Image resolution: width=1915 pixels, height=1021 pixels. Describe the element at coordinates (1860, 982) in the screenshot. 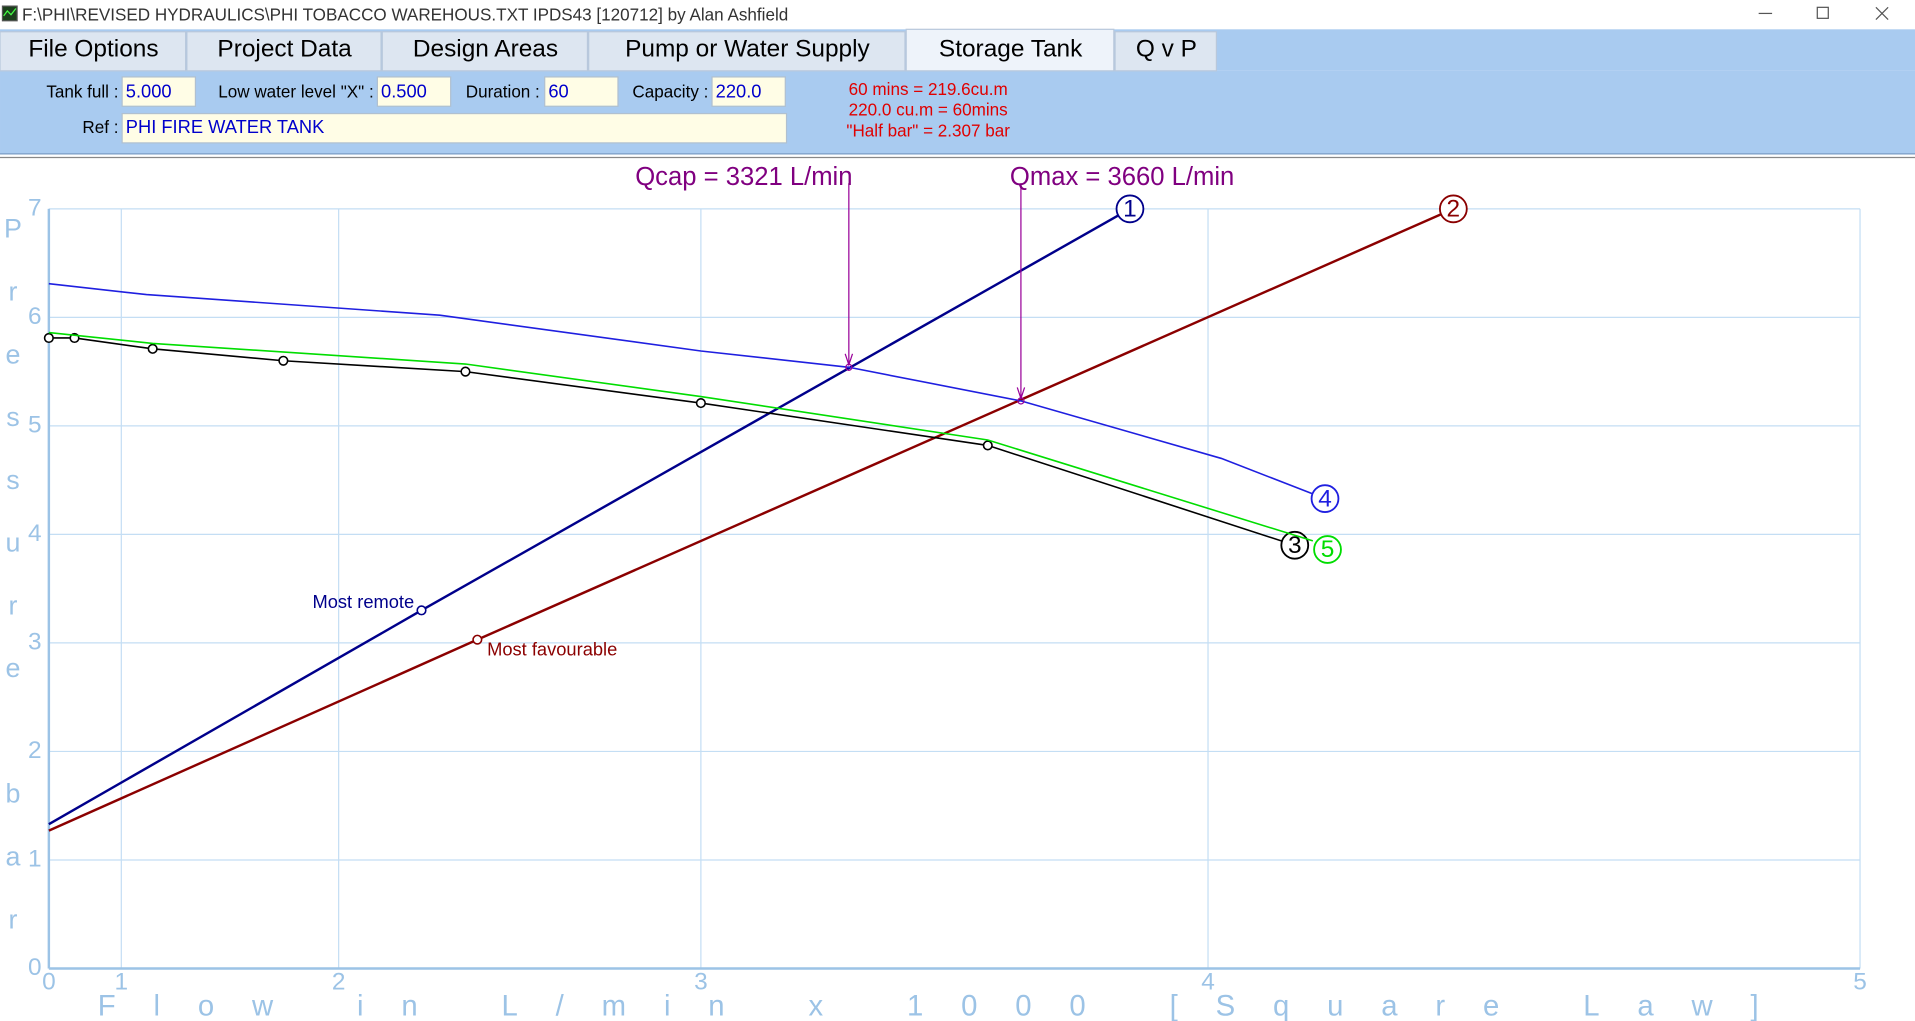

I see `x-tick-label: 5` at that location.